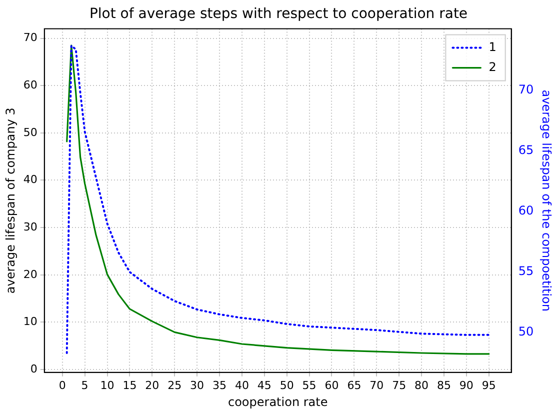 The width and height of the screenshot is (559, 414). What do you see at coordinates (443, 385) in the screenshot?
I see `x-tick-label: 85` at bounding box center [443, 385].